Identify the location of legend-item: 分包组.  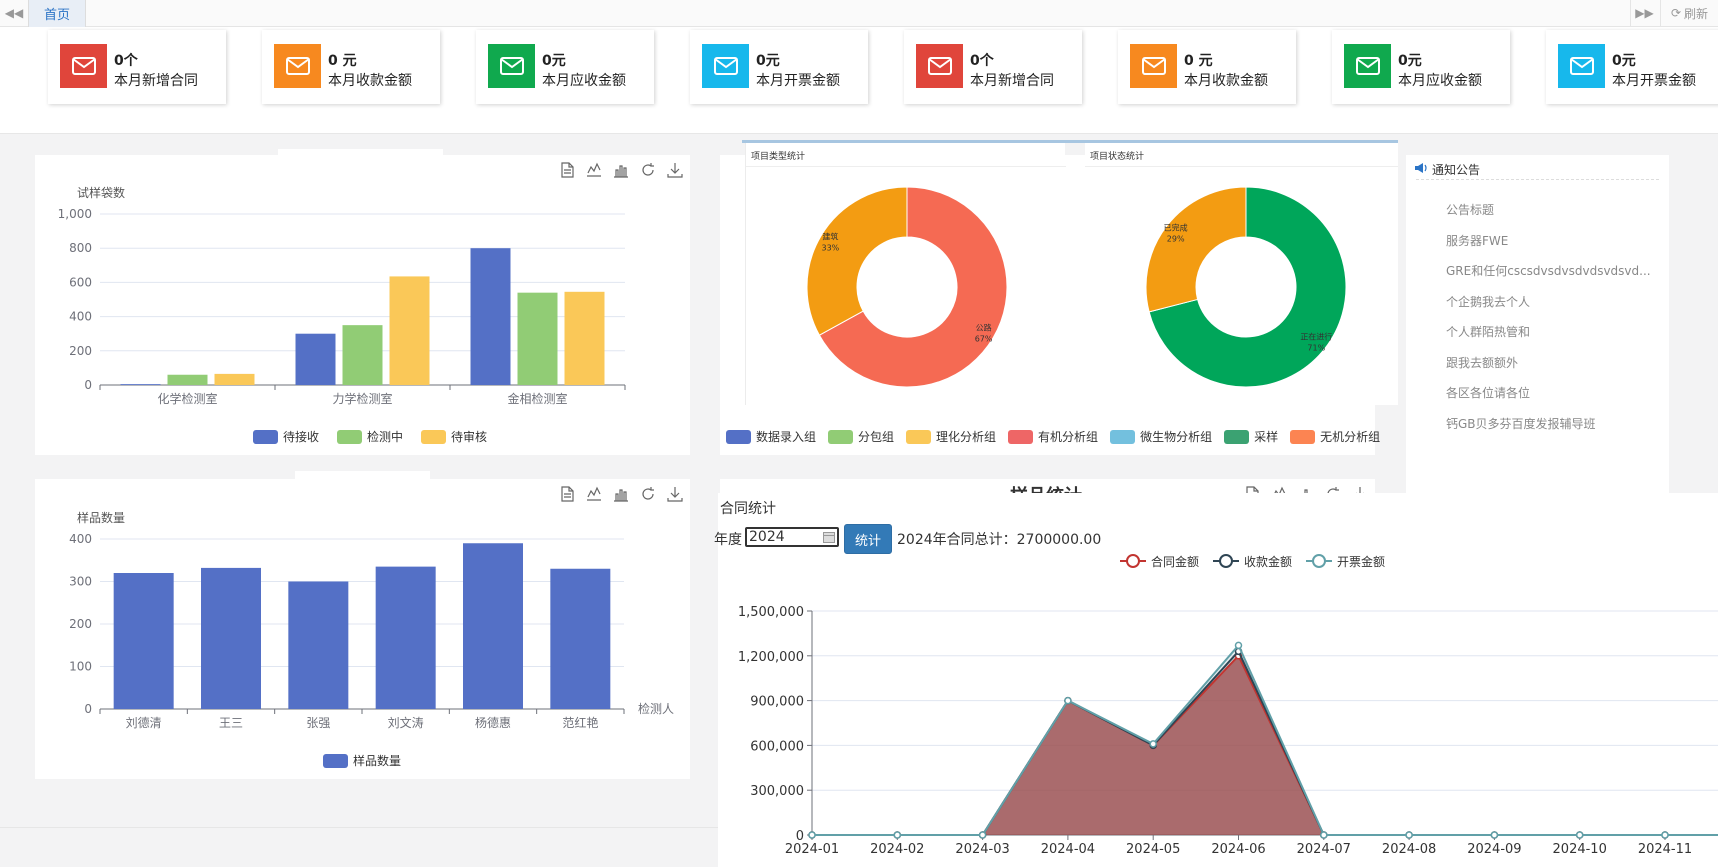
(861, 436).